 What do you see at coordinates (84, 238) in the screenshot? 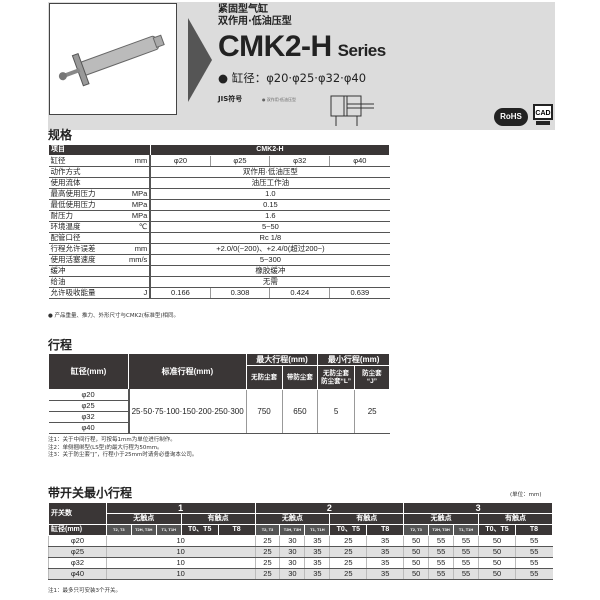
I see `spec-label: 配管口径` at bounding box center [84, 238].